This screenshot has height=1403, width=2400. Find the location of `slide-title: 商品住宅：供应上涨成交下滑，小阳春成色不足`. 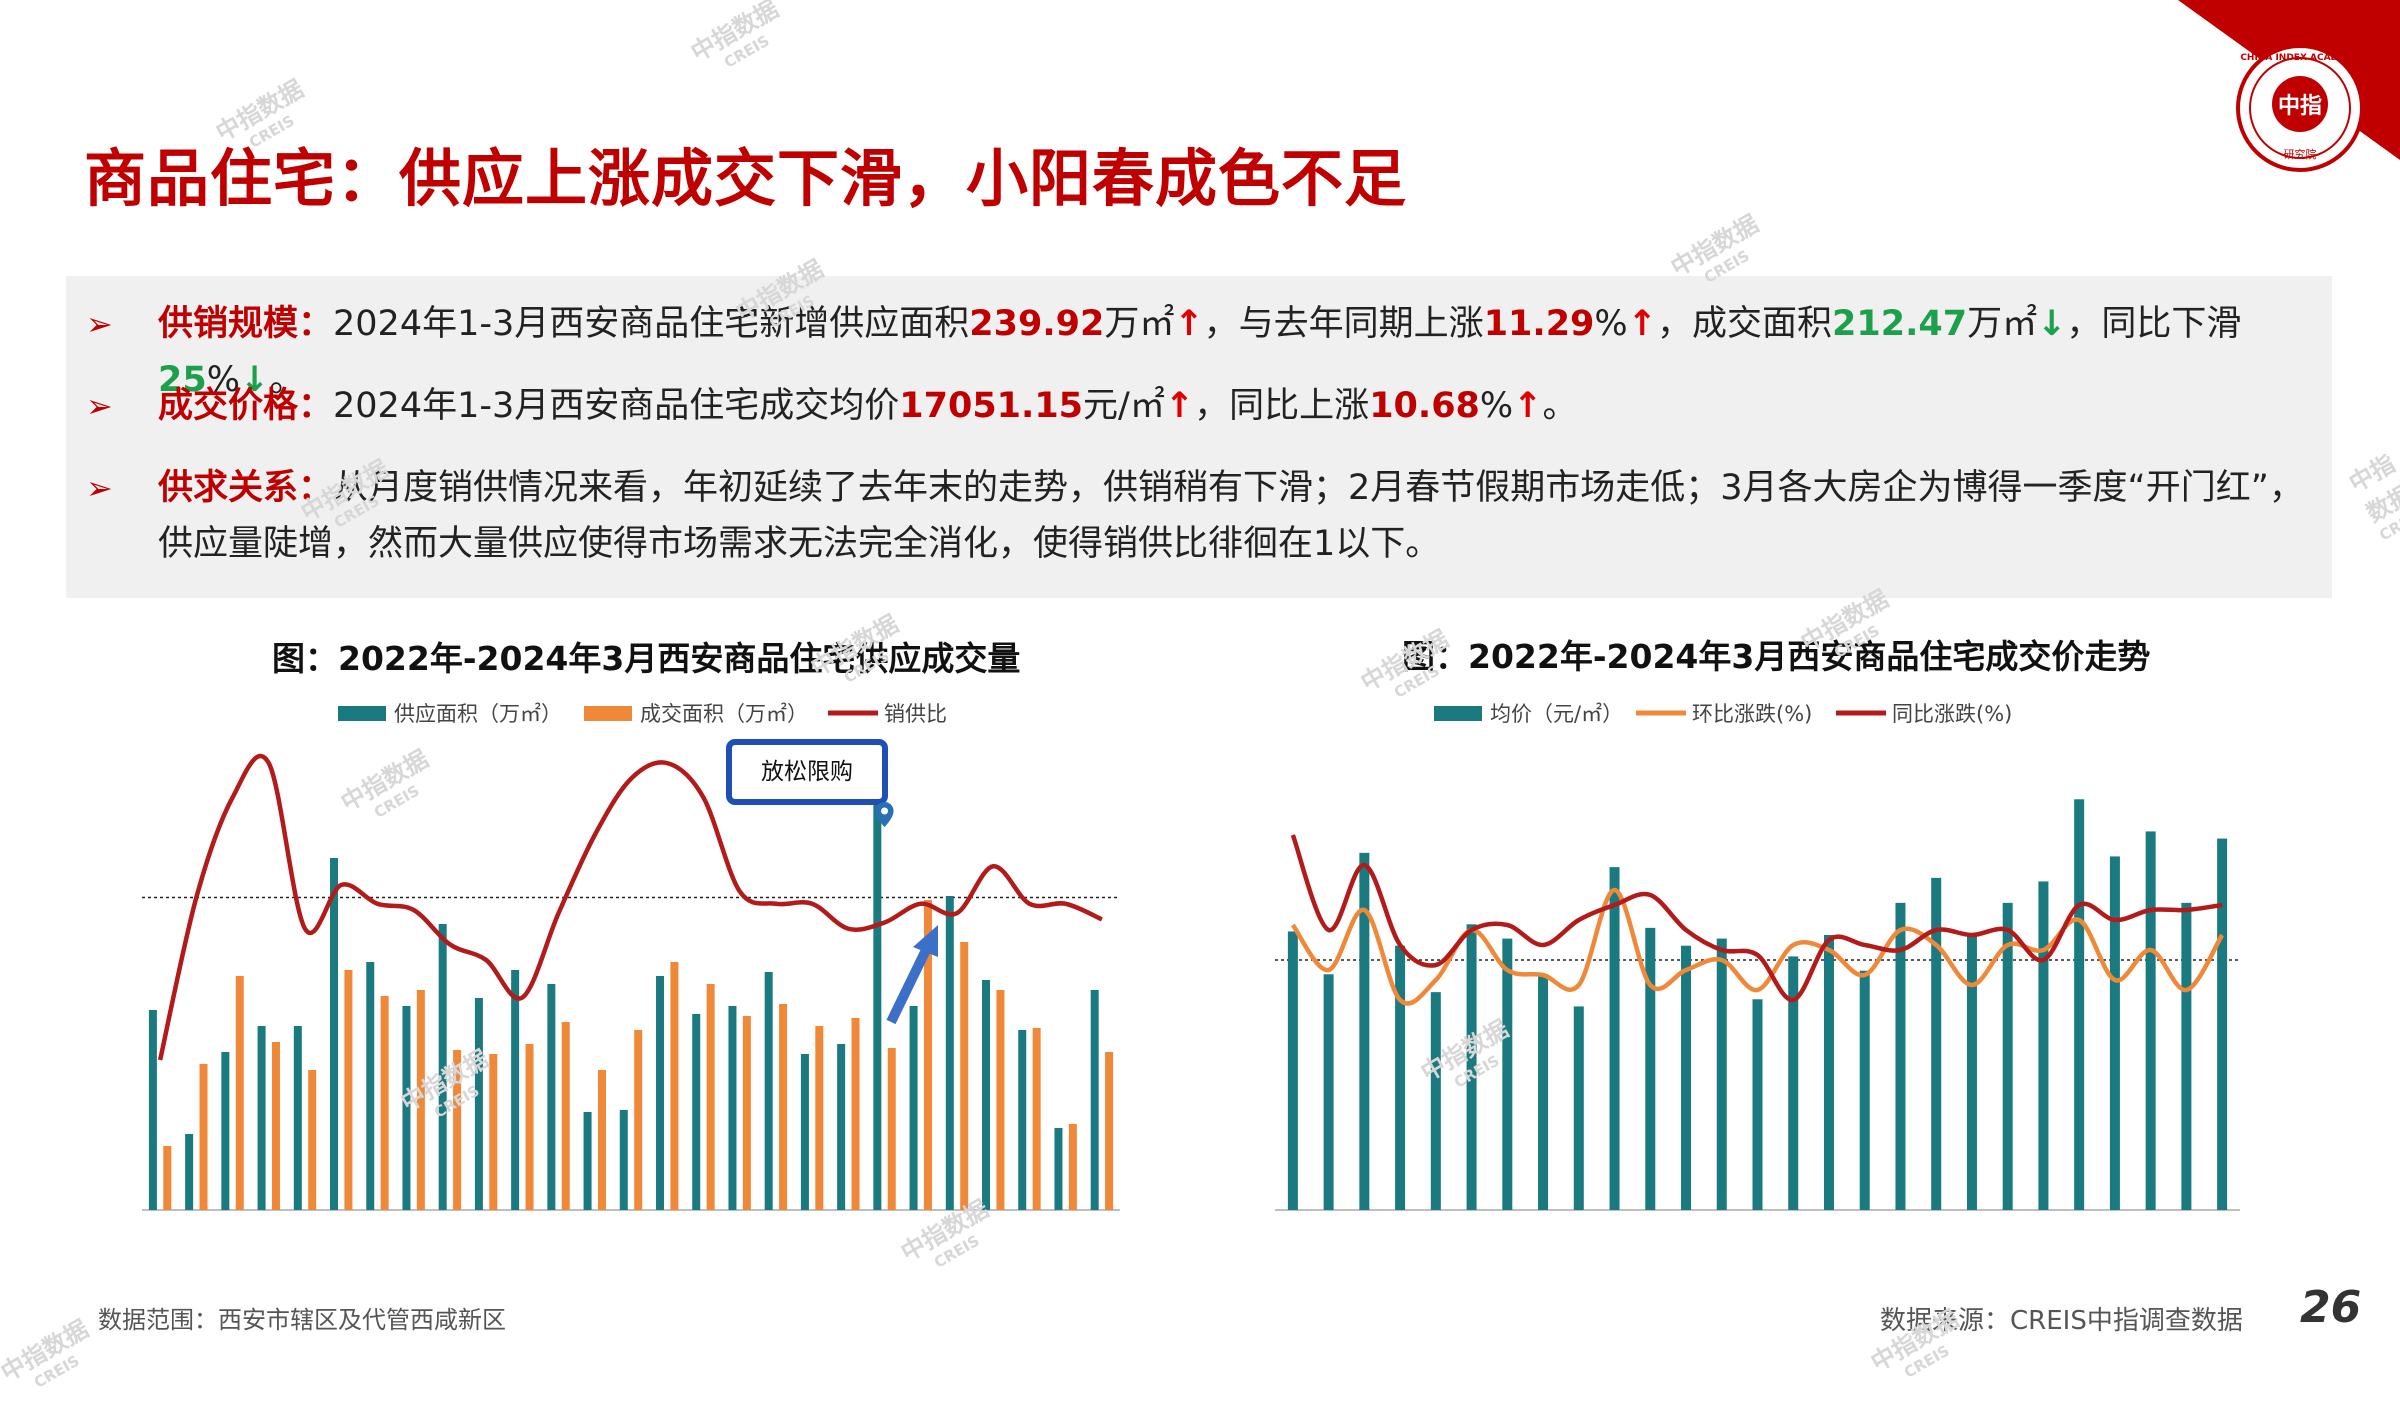

slide-title: 商品住宅：供应上涨成交下滑，小阳春成色不足 is located at coordinates (746, 178).